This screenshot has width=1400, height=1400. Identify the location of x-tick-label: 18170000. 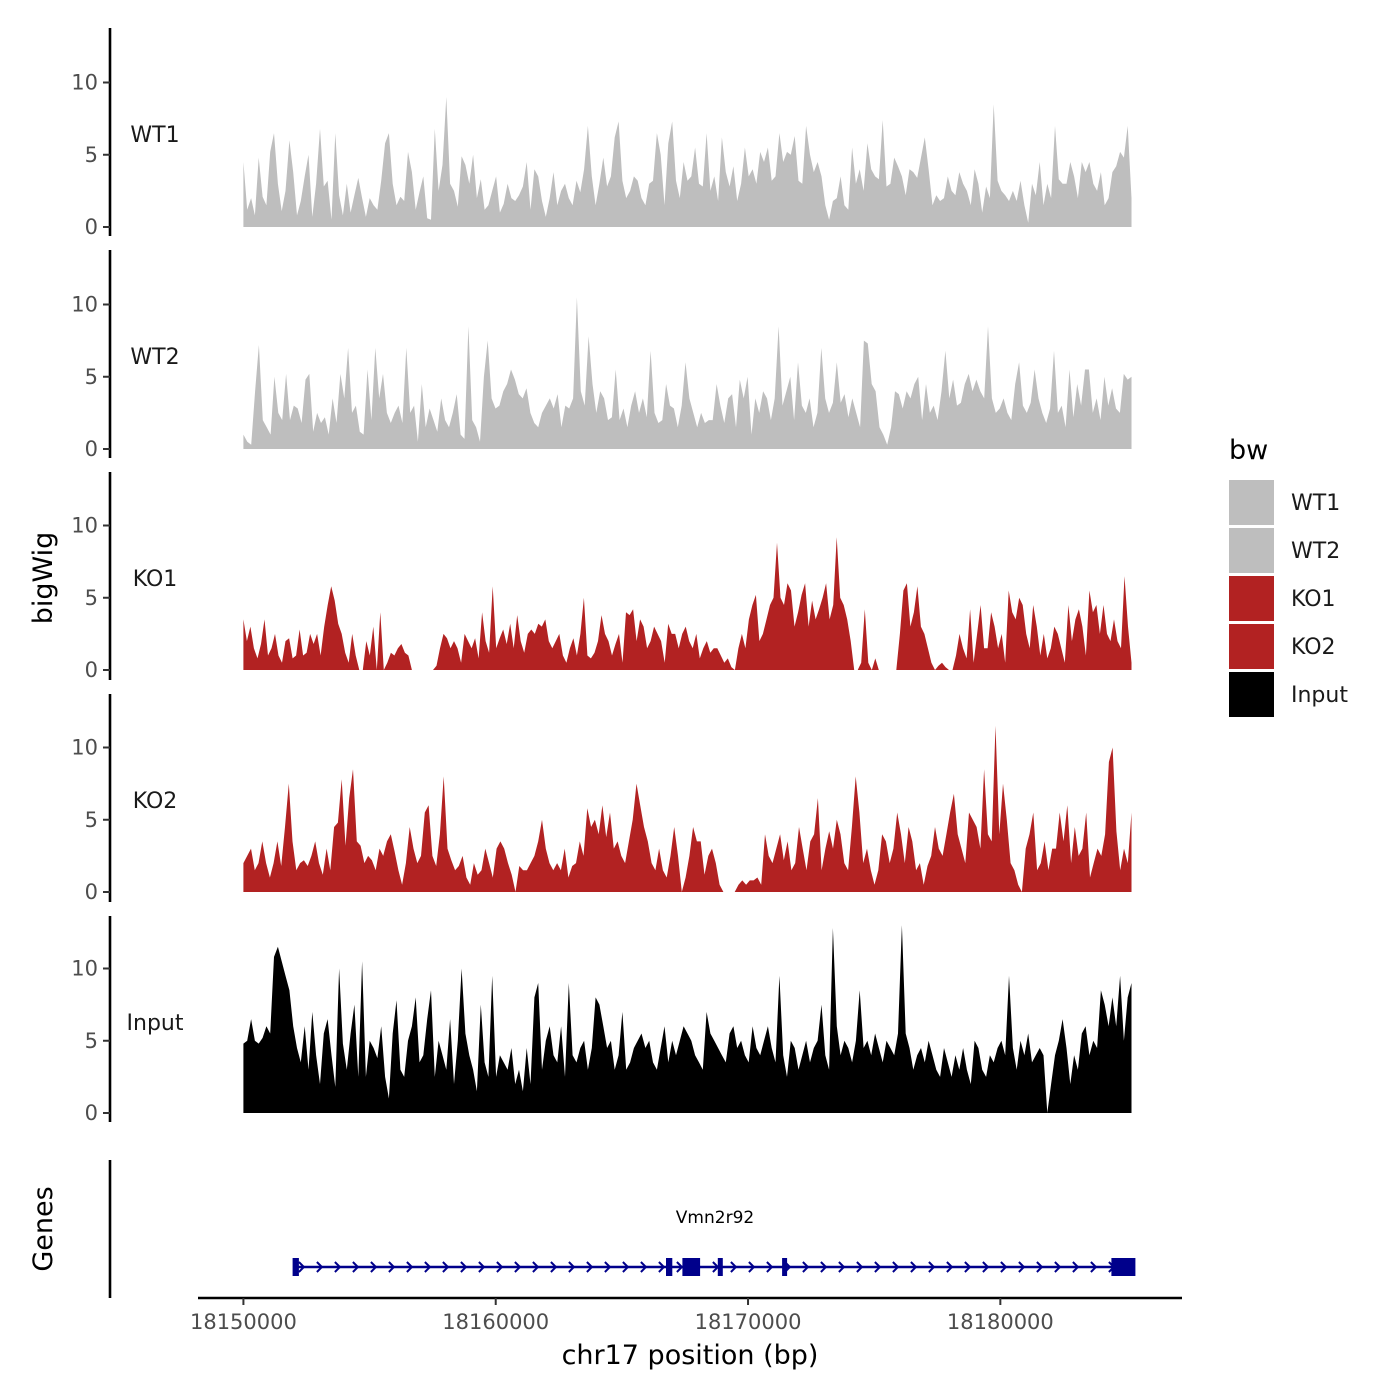
(748, 1322).